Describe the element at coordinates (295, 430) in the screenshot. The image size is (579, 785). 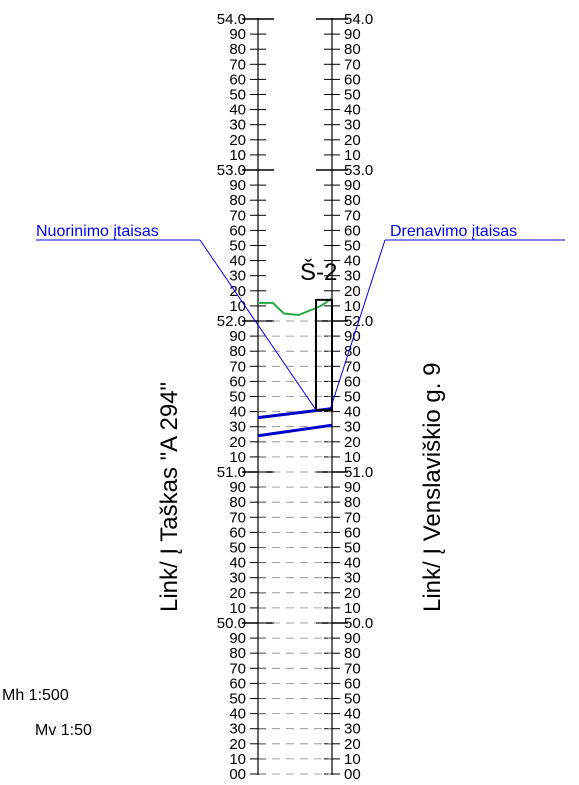
I see `pipe-lower-line` at that location.